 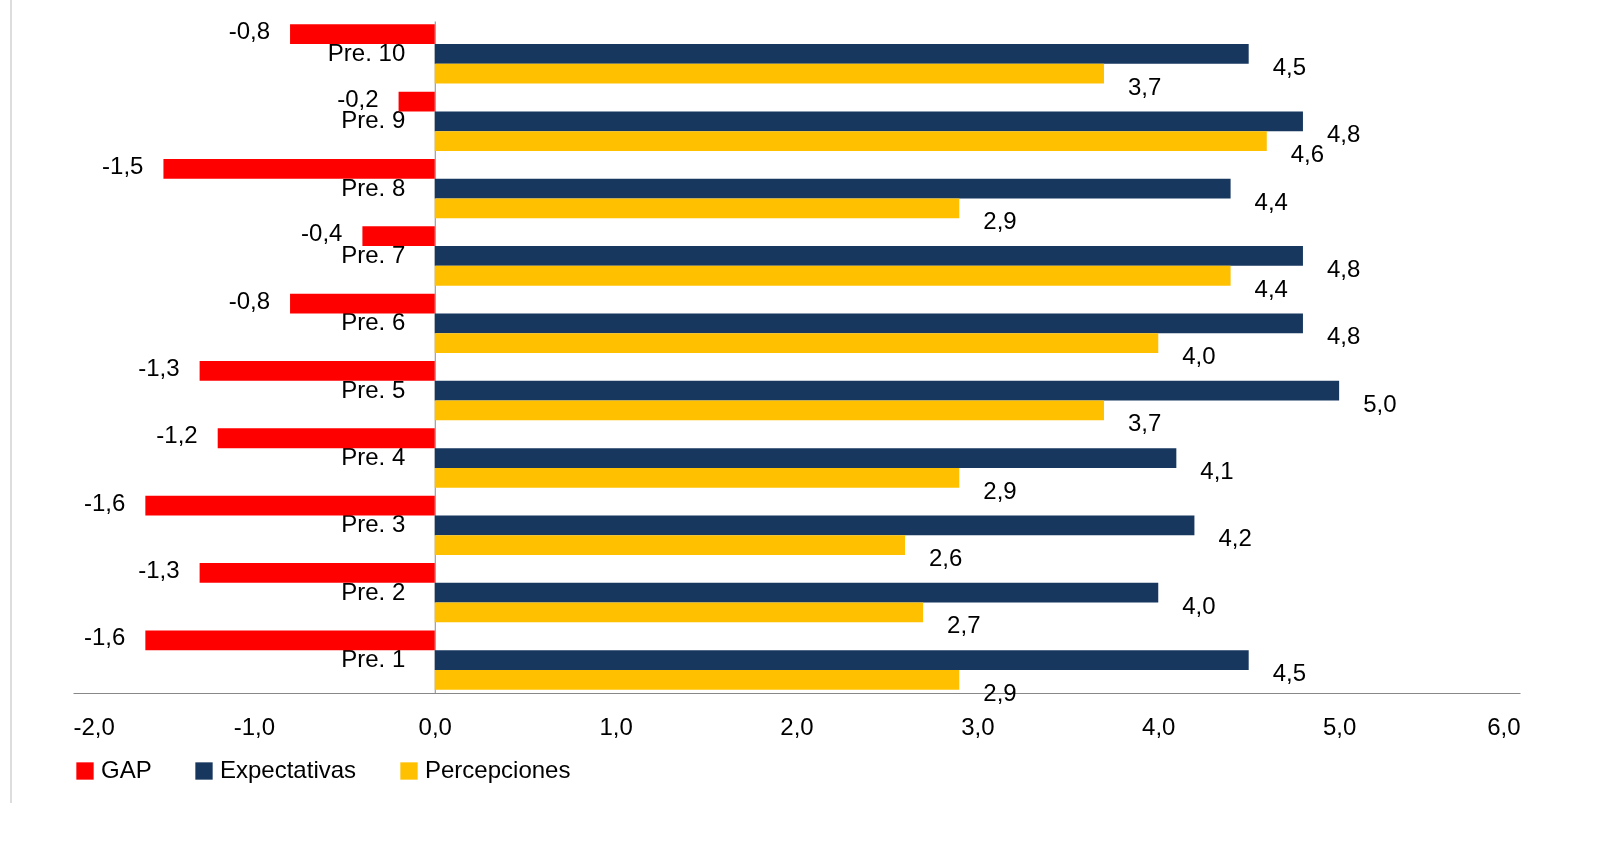 What do you see at coordinates (94, 726) in the screenshot?
I see `x-tick-label: -2,0` at bounding box center [94, 726].